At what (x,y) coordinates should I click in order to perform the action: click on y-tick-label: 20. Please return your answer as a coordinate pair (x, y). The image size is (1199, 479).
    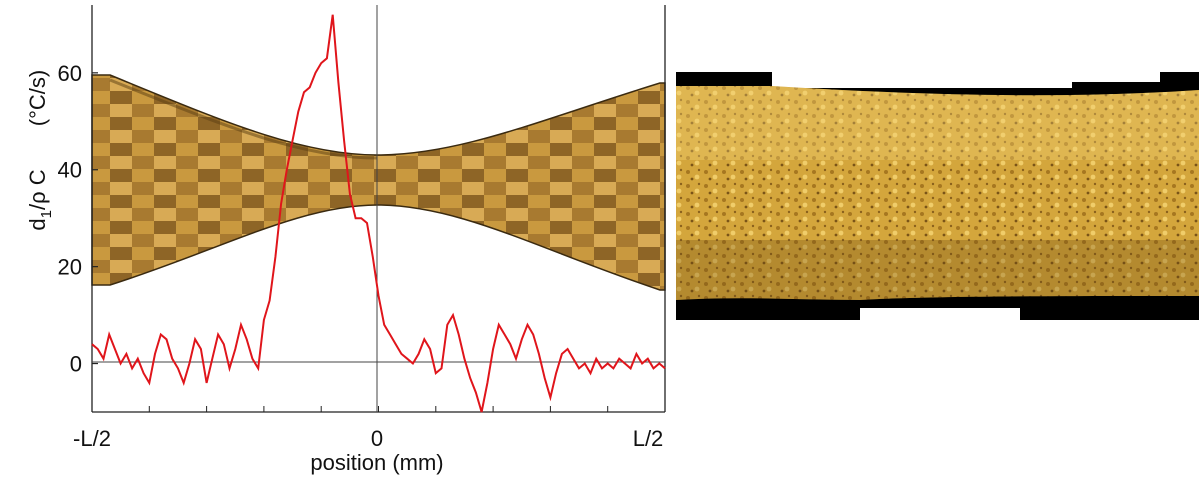
    Looking at the image, I should click on (70, 267).